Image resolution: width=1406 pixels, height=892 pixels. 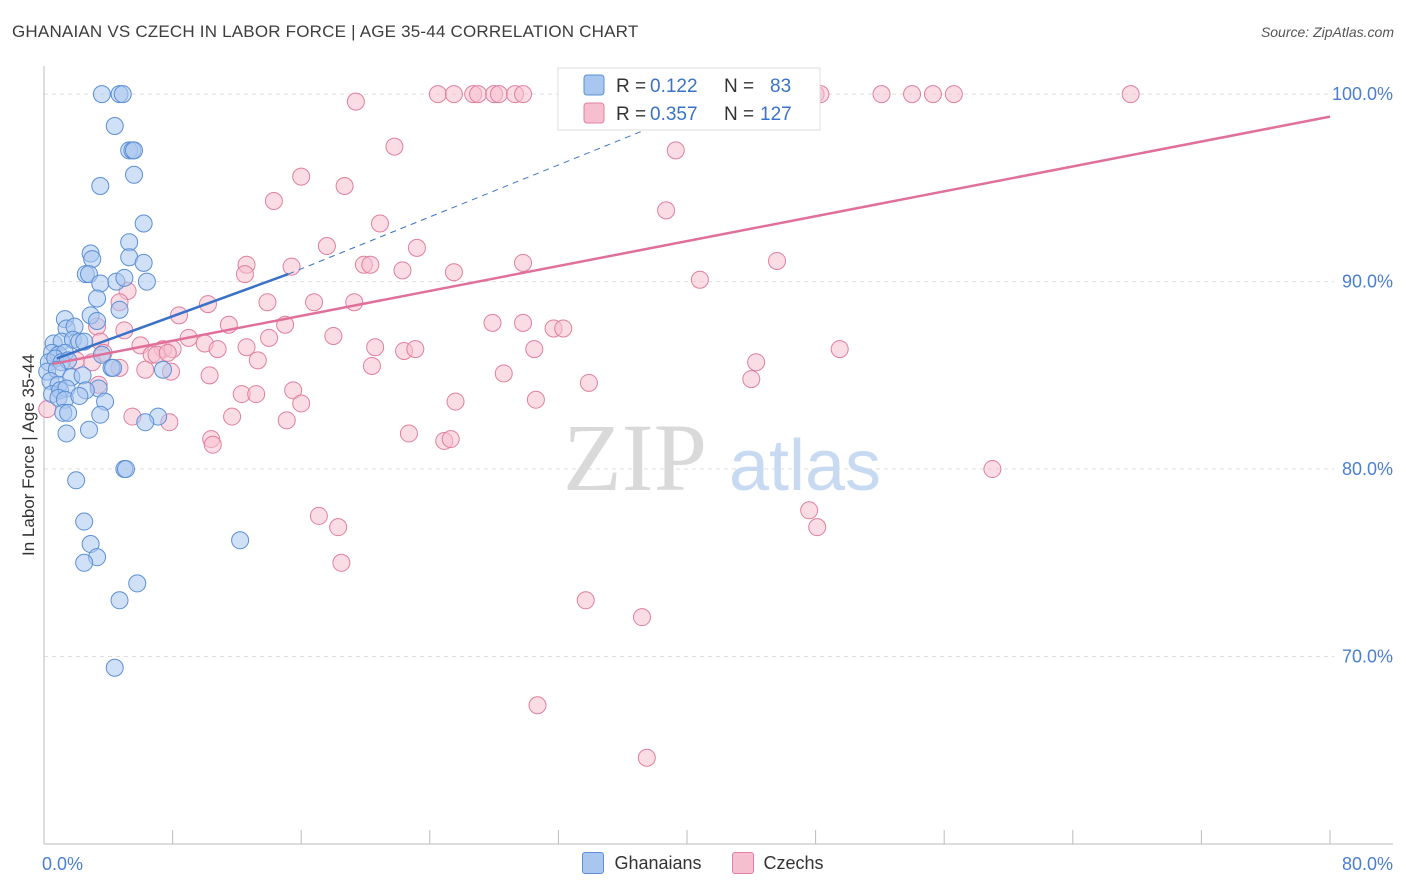 What do you see at coordinates (674, 114) in the screenshot?
I see `legend-r-value-czechs: 0.357` at bounding box center [674, 114].